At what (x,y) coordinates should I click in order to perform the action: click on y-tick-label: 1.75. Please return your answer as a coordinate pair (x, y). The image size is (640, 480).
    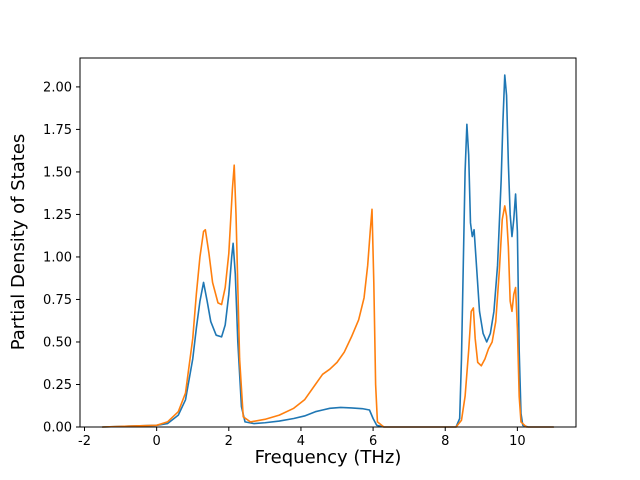
    Looking at the image, I should click on (57, 130).